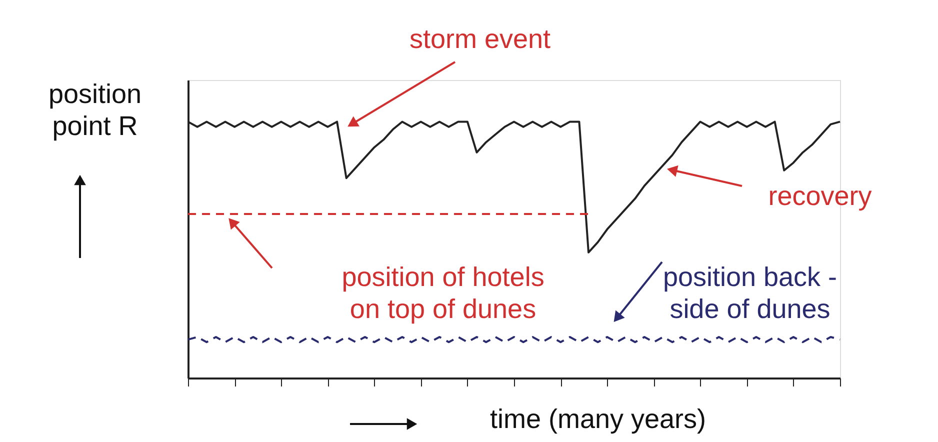  I want to click on x-axis-title: time (many years), so click(598, 419).